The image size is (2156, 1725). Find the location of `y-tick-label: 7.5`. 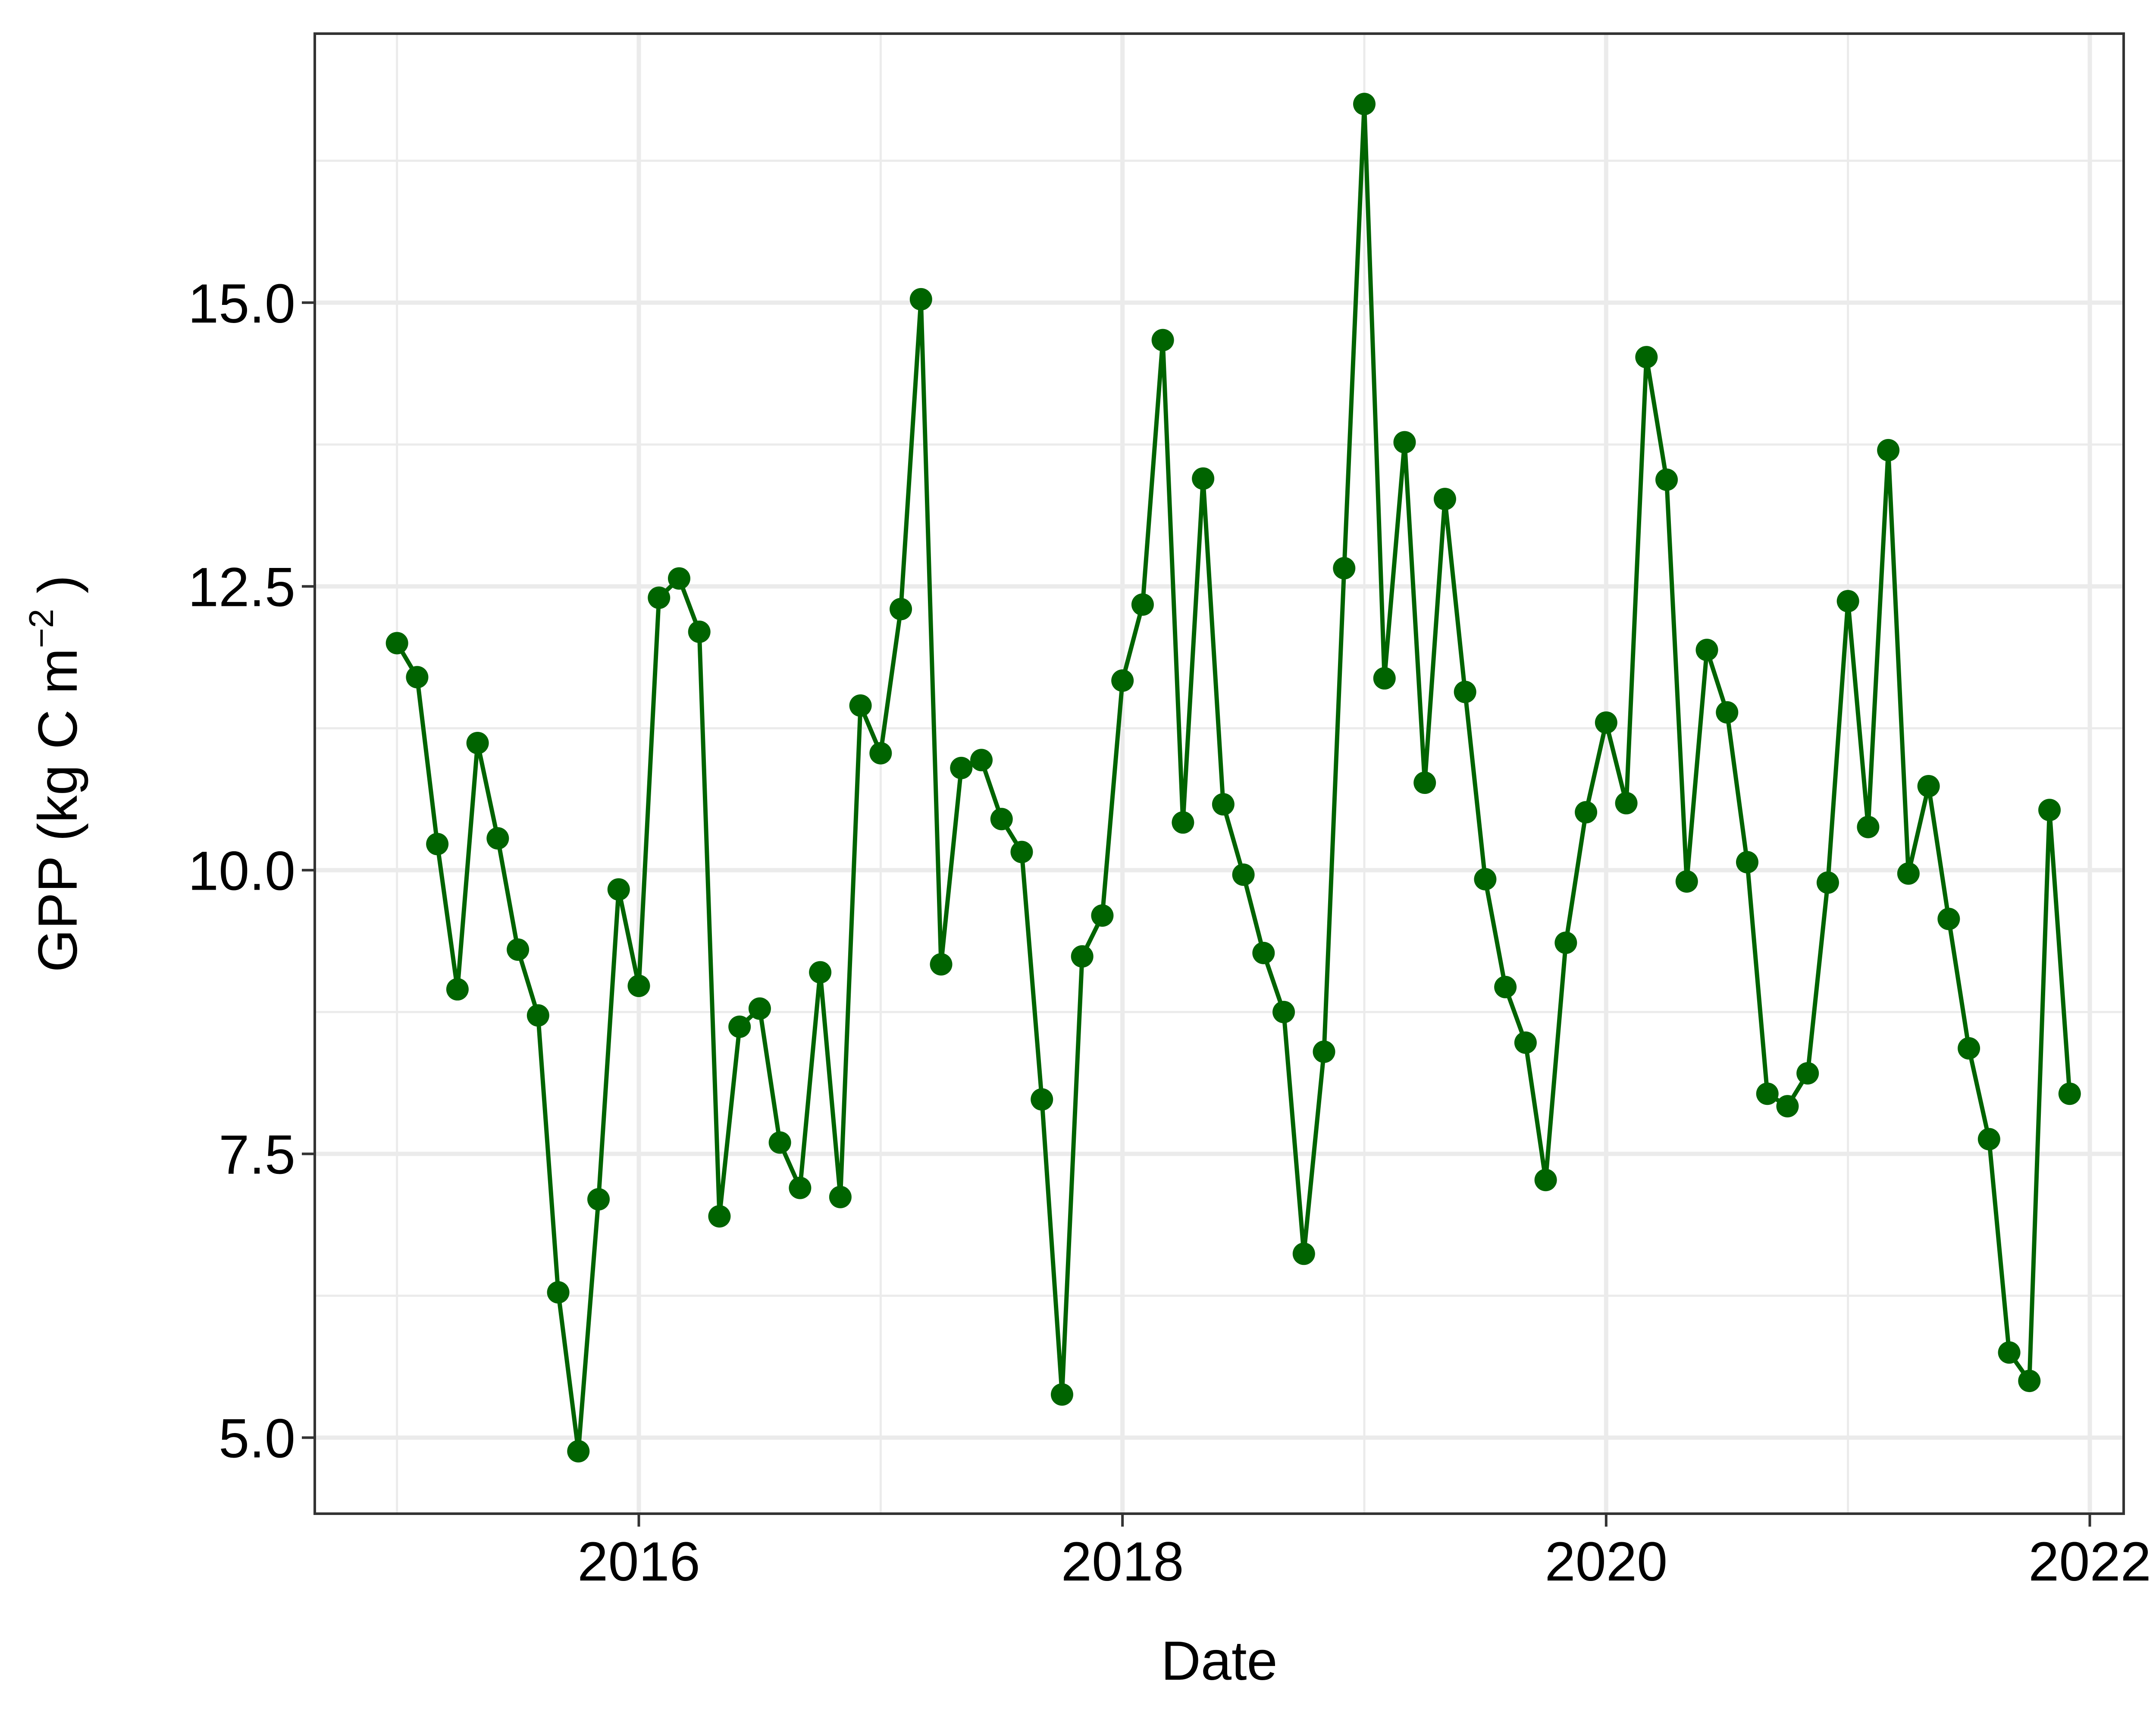

y-tick-label: 7.5 is located at coordinates (257, 1155).